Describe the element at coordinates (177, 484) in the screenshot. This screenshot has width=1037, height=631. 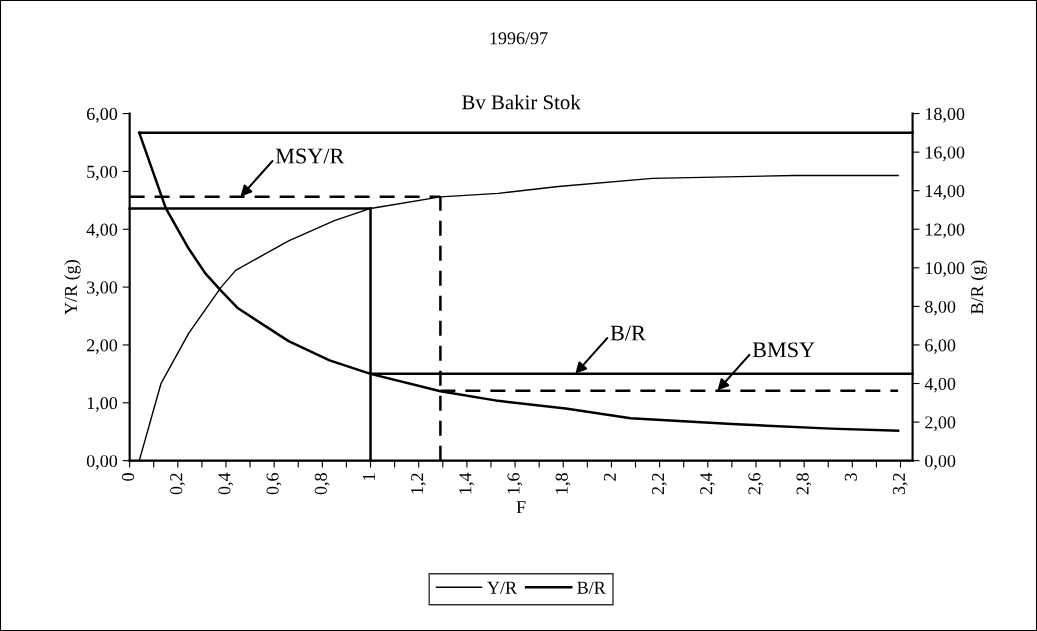
I see `x-tick-label: 0,2` at that location.